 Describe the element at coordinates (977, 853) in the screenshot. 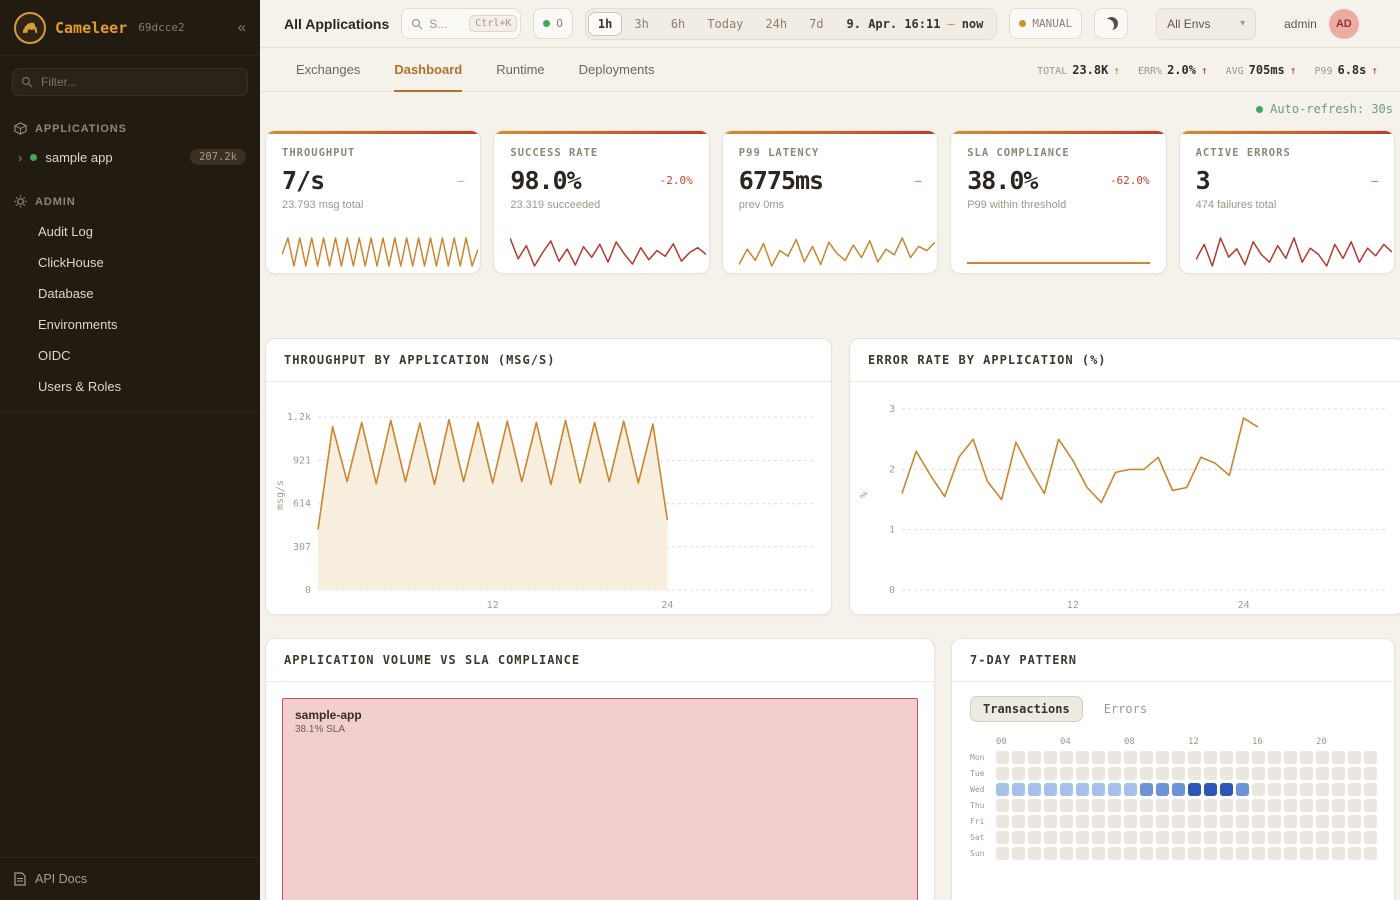

I see `heatmap-row-label: Sun` at that location.